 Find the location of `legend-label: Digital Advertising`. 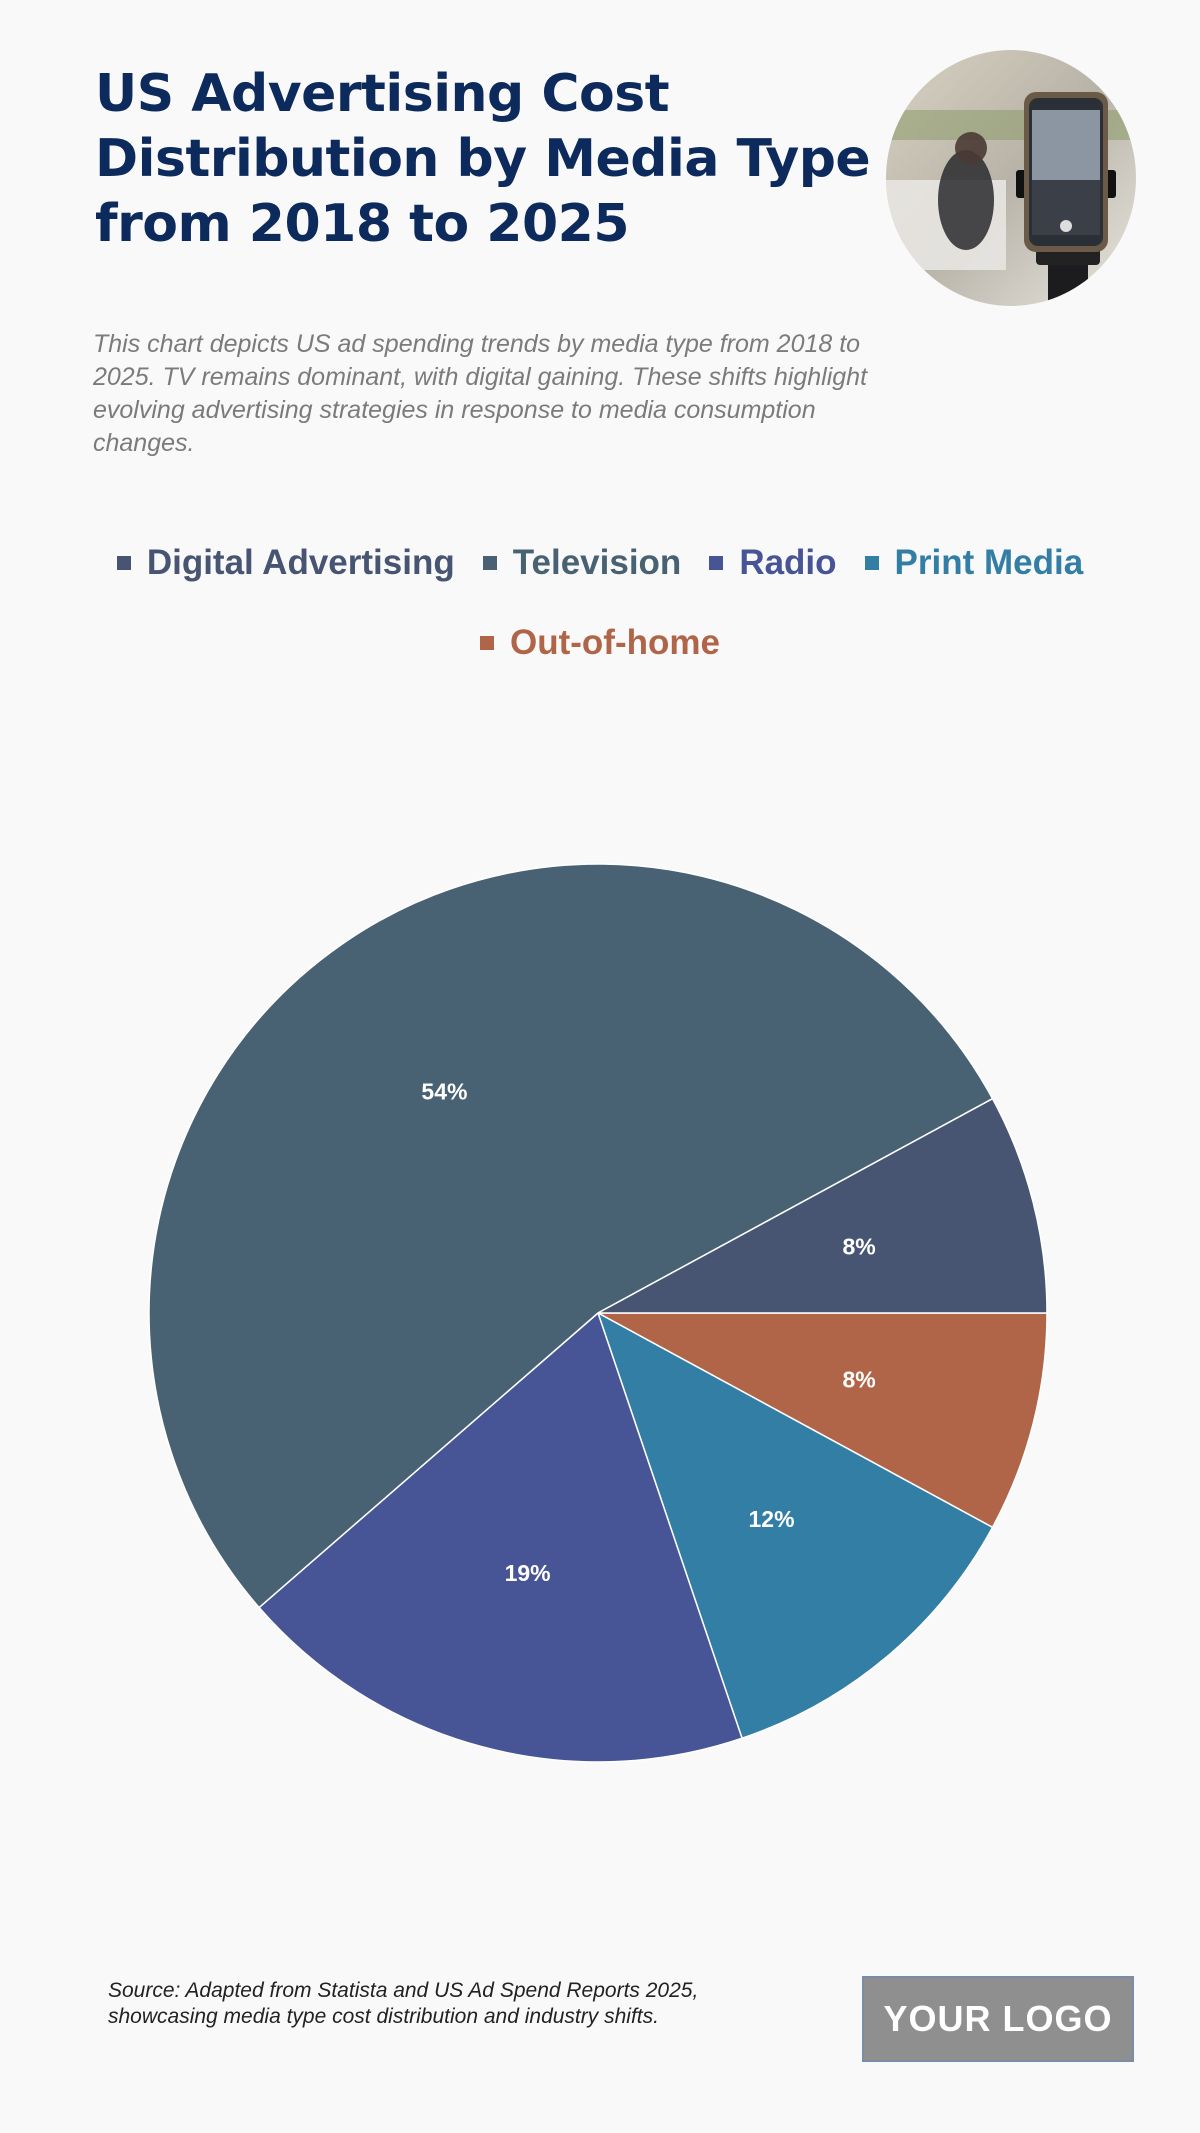

legend-label: Digital Advertising is located at coordinates (300, 562).